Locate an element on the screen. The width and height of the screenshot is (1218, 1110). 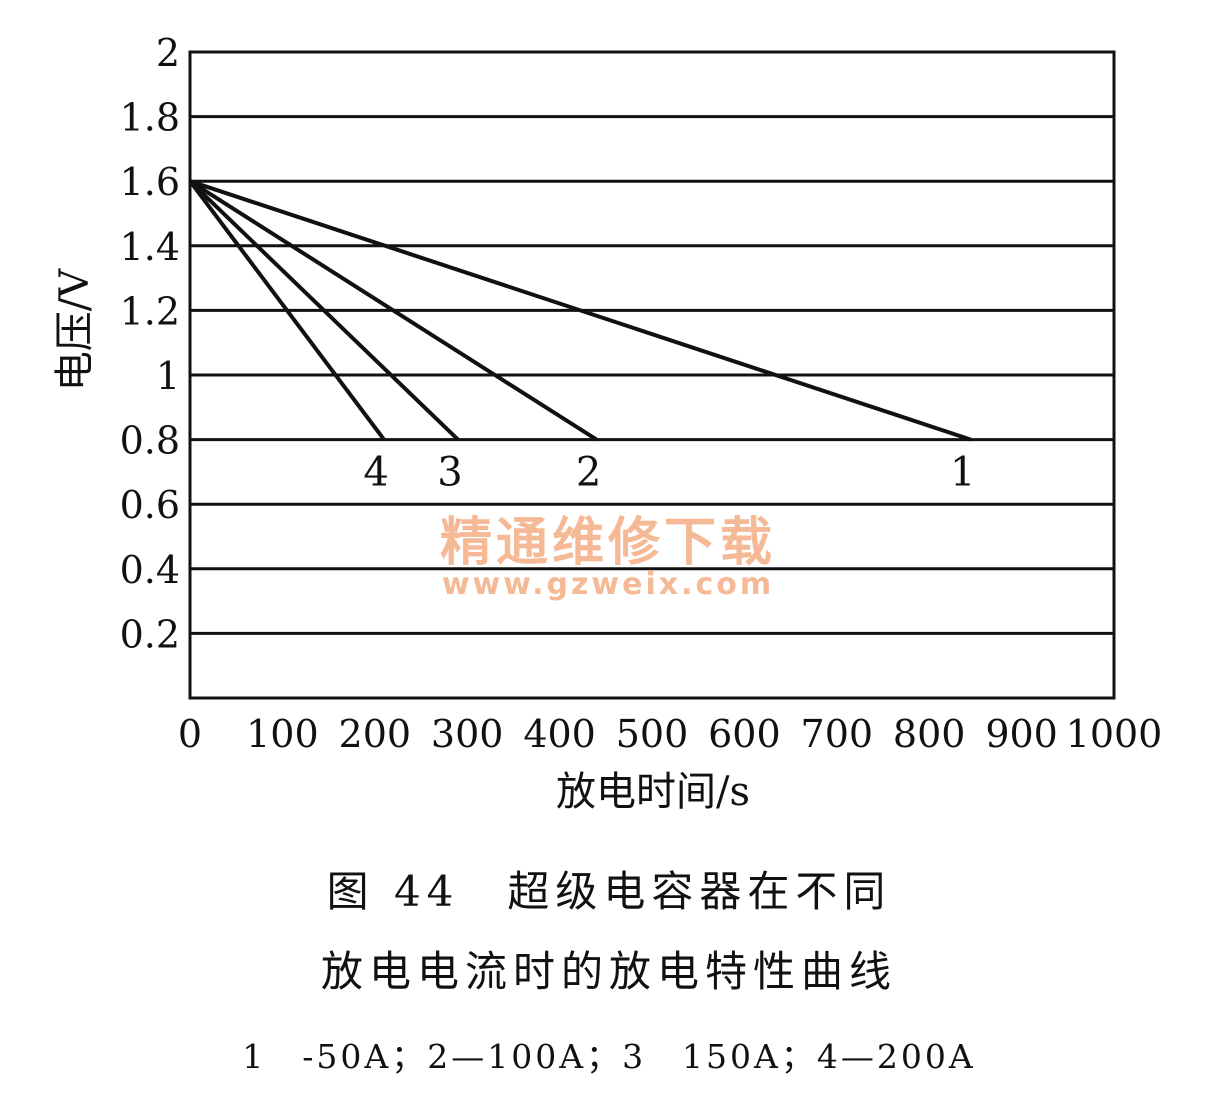
figure-caption-title: 图 44 超级电容器在不同 is located at coordinates (609, 891).